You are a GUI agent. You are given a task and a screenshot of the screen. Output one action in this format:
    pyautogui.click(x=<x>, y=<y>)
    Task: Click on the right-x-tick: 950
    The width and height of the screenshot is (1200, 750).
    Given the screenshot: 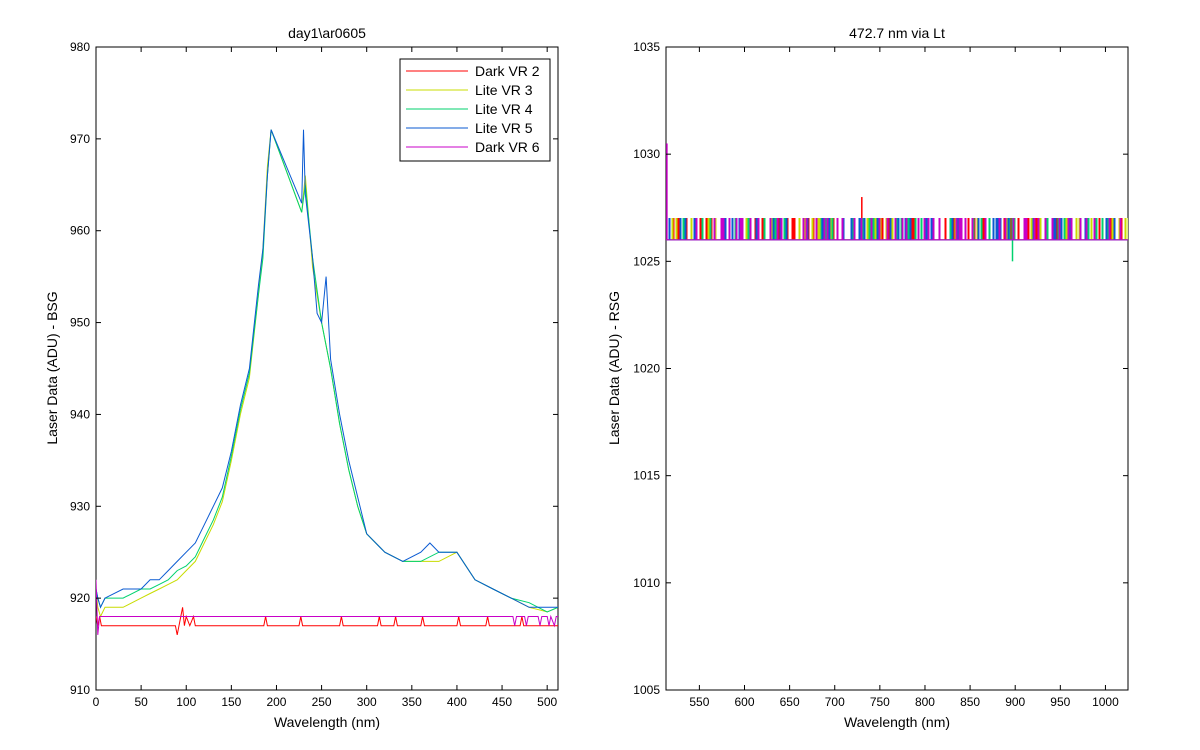 What is the action you would take?
    pyautogui.click(x=1060, y=378)
    